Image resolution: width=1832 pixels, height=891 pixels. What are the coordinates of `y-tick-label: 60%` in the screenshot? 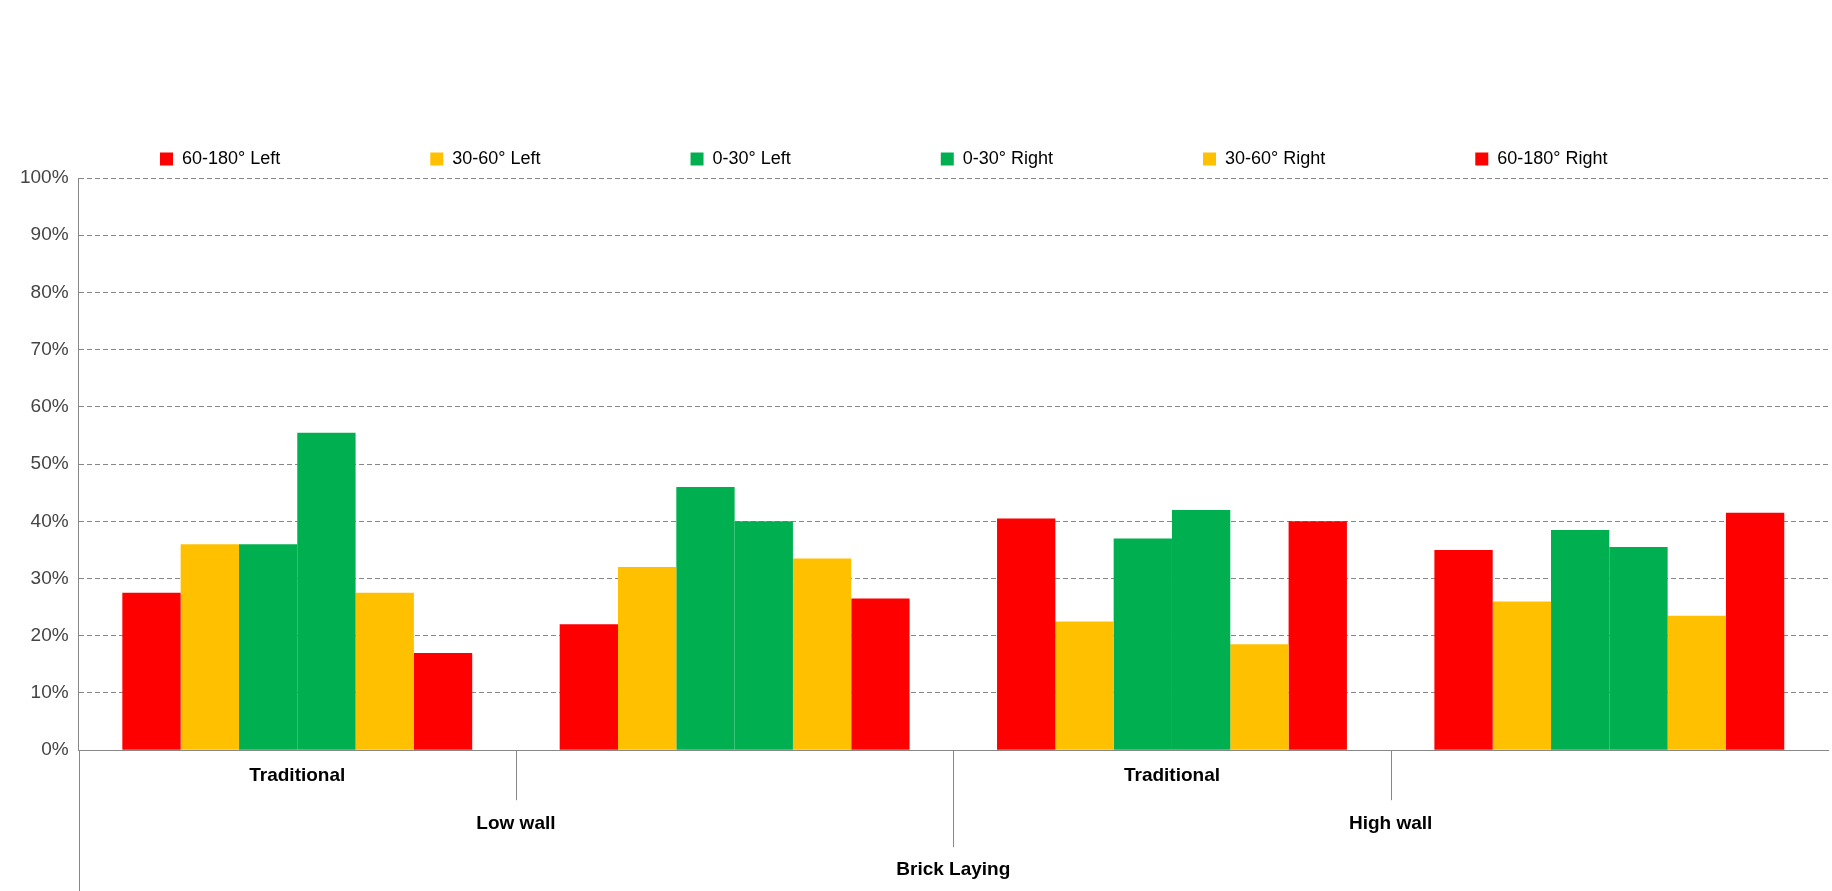 It's located at (49, 406).